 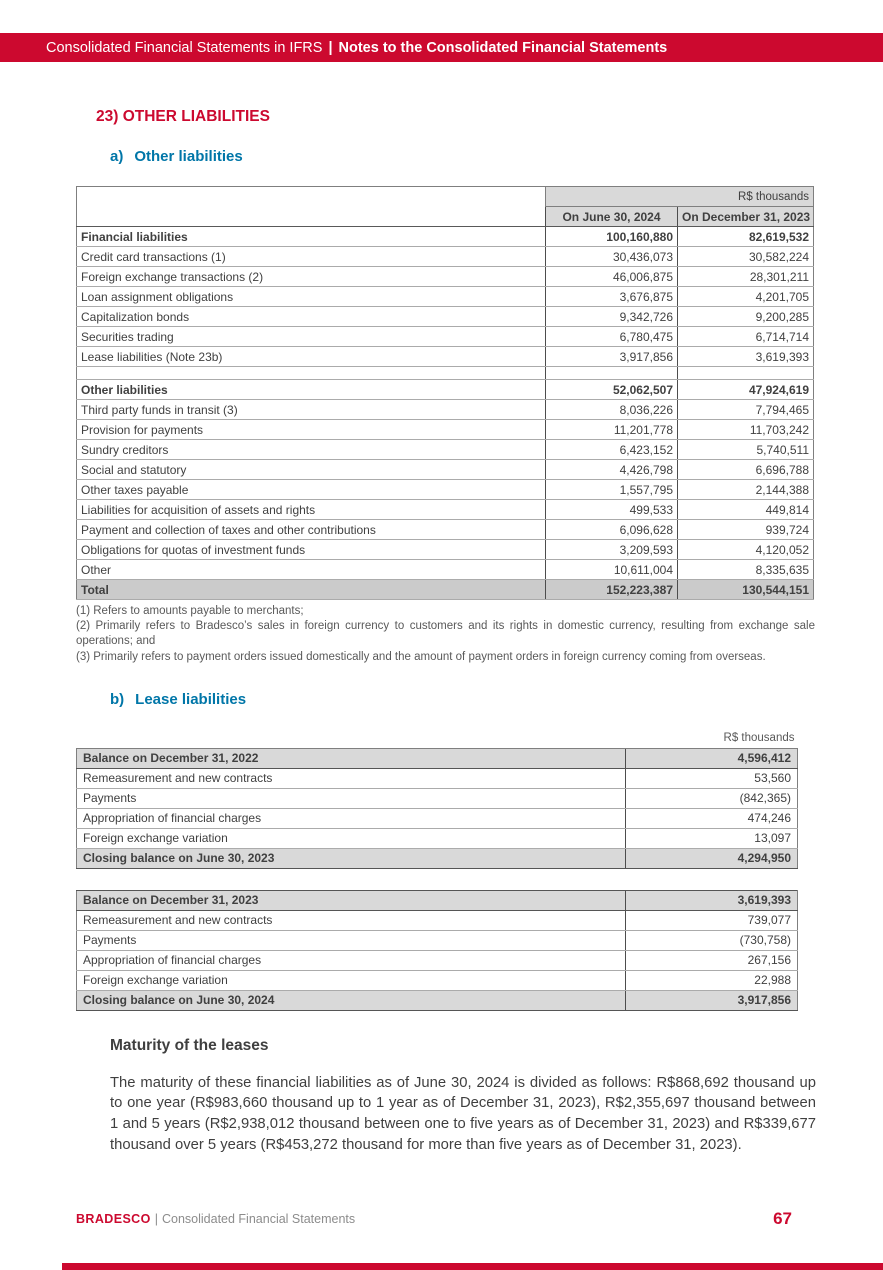 I want to click on row-value: 46,006,875, so click(x=611, y=276).